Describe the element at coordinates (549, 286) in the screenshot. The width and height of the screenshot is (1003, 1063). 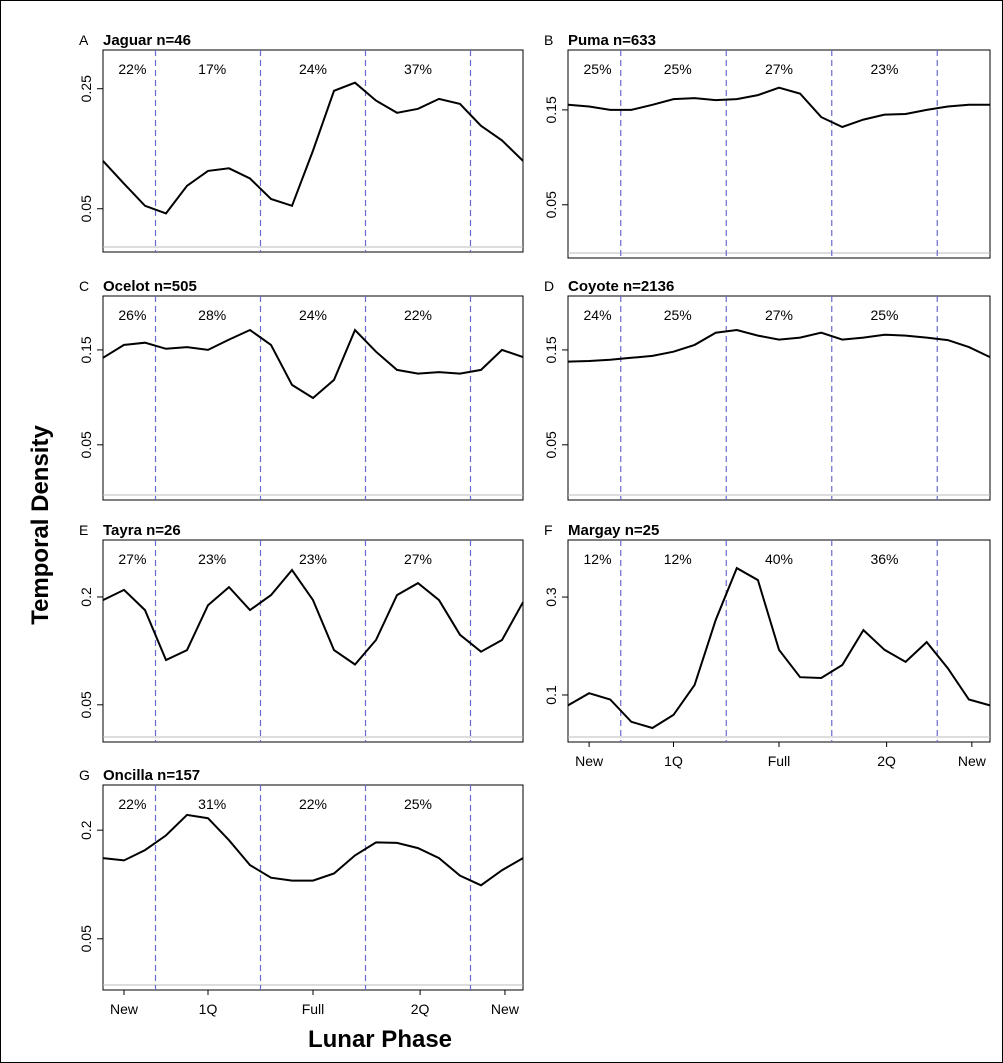
I see `panel-letter: D` at that location.